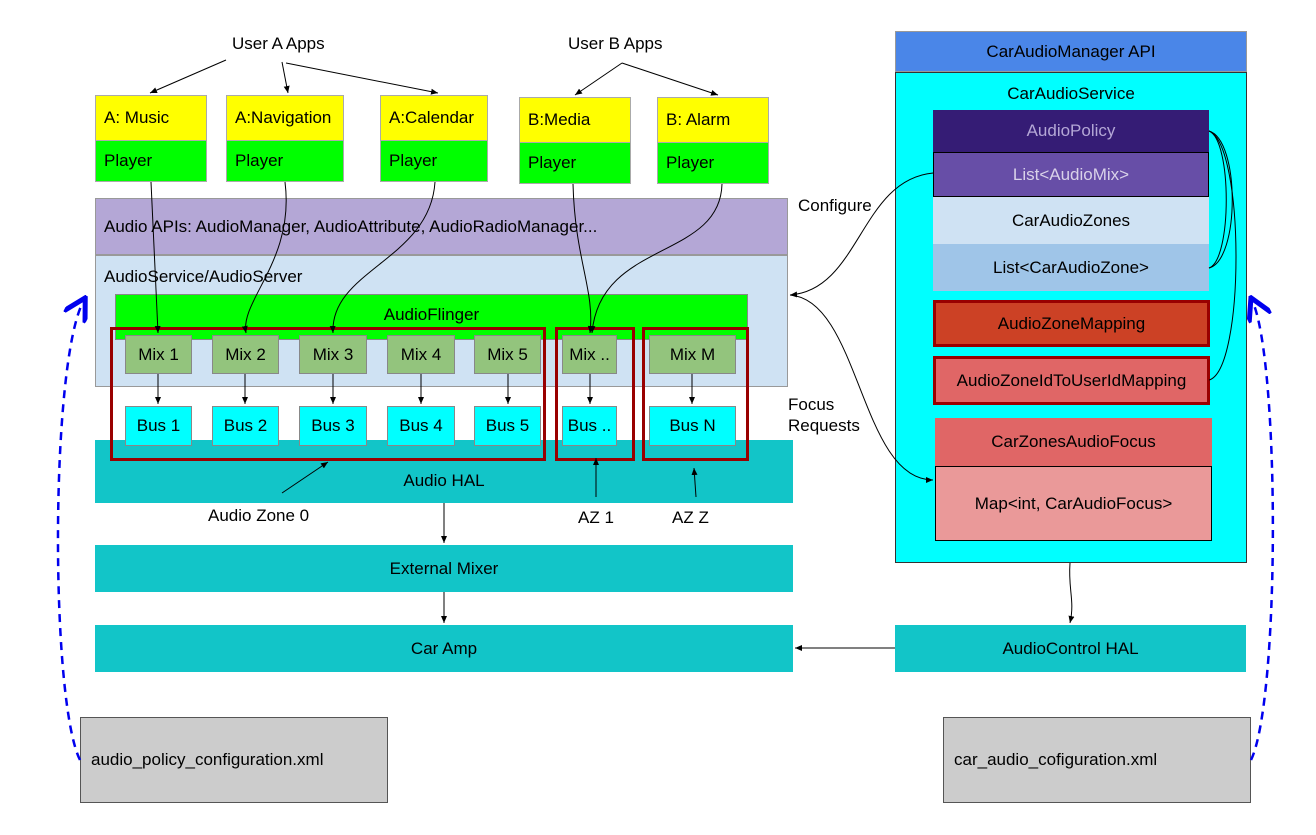 This screenshot has width=1316, height=835. Describe the element at coordinates (1071, 267) in the screenshot. I see `car-audio-zone-list: List<CarAudioZone>` at that location.